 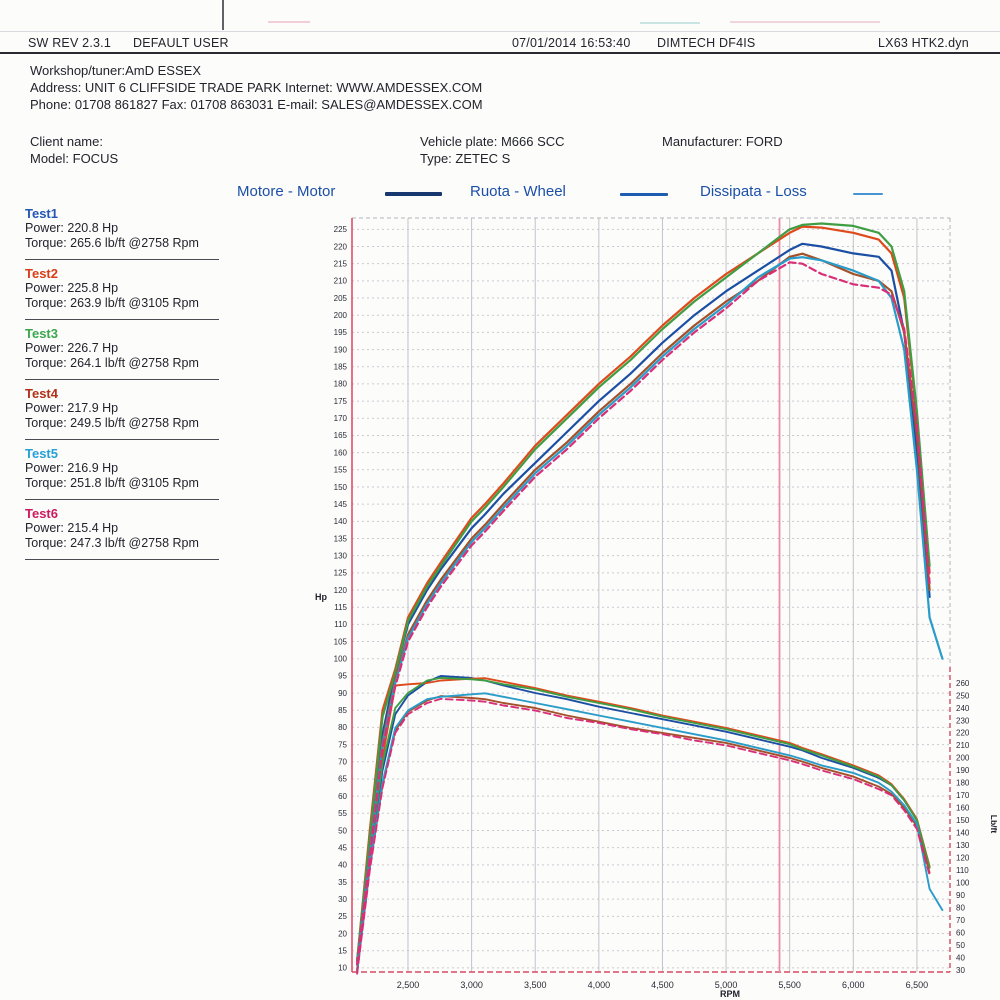 I want to click on manufacturer: Manufacturer: FORD, so click(x=722, y=141).